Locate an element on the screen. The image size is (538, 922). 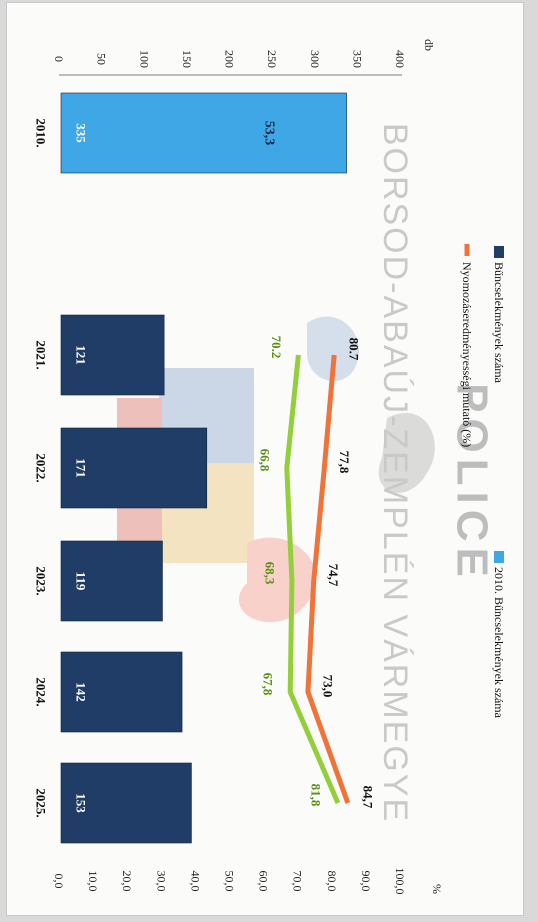
left-axis-tick: 300 is located at coordinates (315, 59).